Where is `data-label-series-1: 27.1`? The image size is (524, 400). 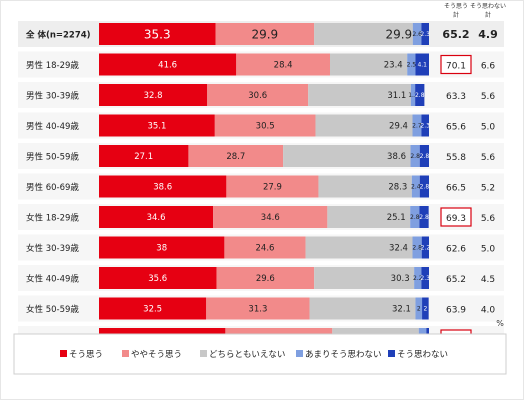
data-label-series-1: 27.1 is located at coordinates (143, 157).